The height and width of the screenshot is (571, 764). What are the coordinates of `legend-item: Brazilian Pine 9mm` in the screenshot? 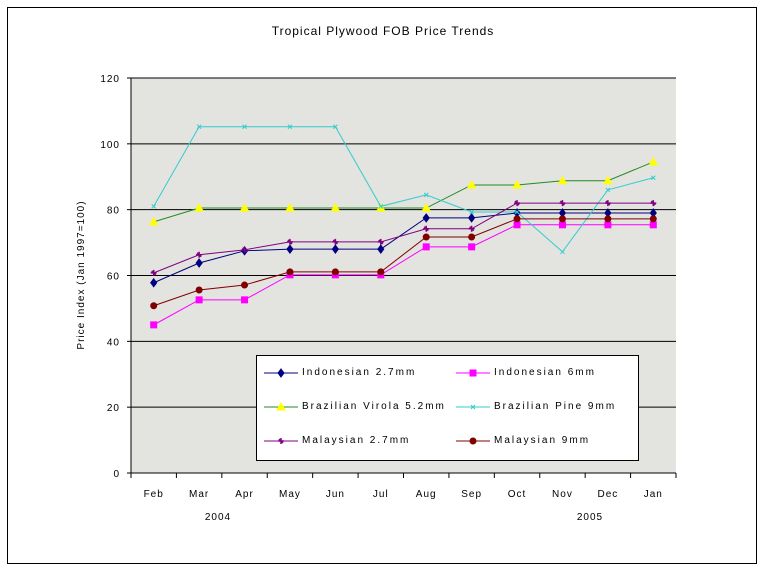 It's located at (536, 406).